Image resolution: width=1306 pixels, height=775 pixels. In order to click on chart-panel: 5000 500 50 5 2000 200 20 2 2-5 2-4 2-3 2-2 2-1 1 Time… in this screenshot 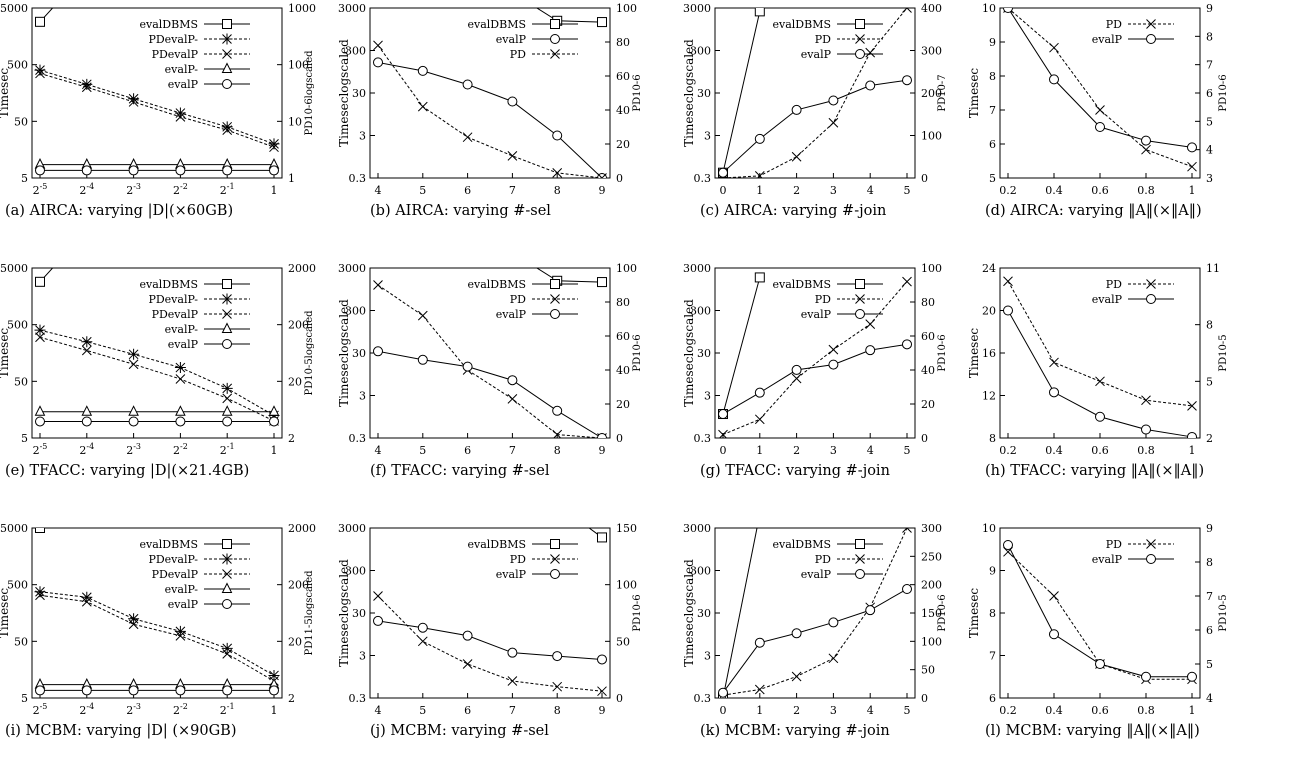, I will do `click(158, 619)`.